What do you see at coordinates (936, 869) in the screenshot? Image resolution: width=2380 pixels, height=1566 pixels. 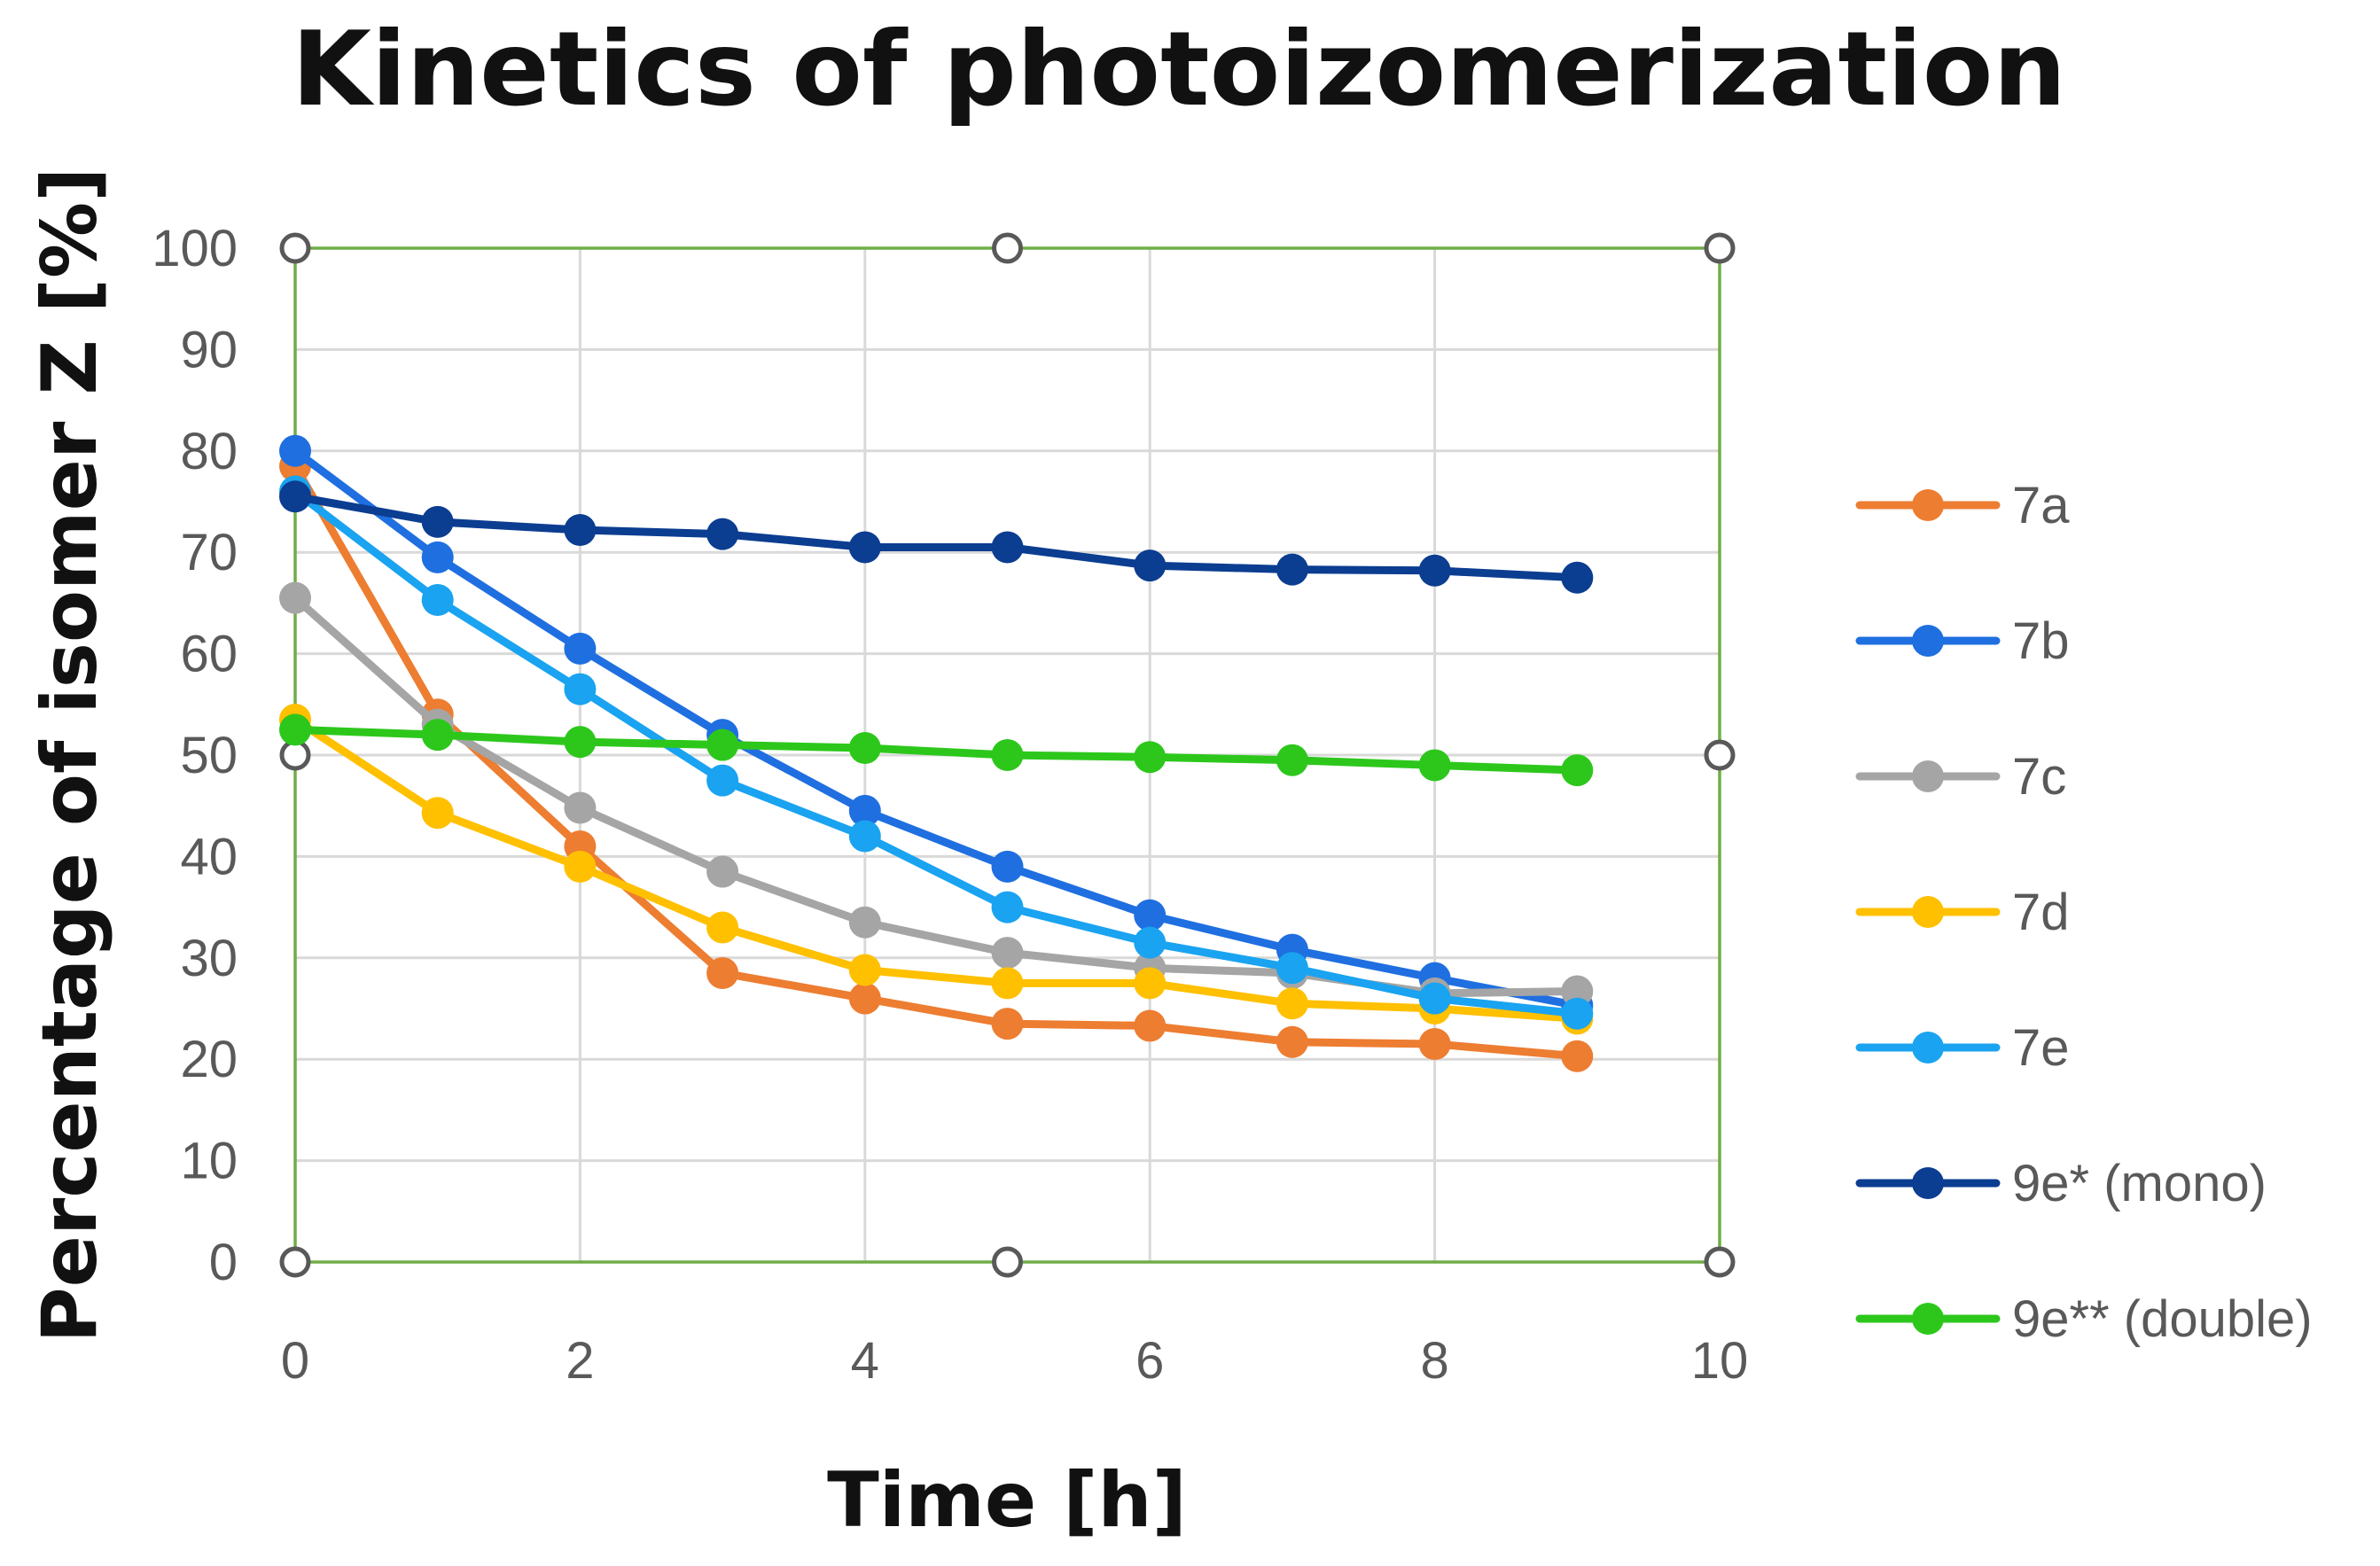 I see `series-line-7d` at bounding box center [936, 869].